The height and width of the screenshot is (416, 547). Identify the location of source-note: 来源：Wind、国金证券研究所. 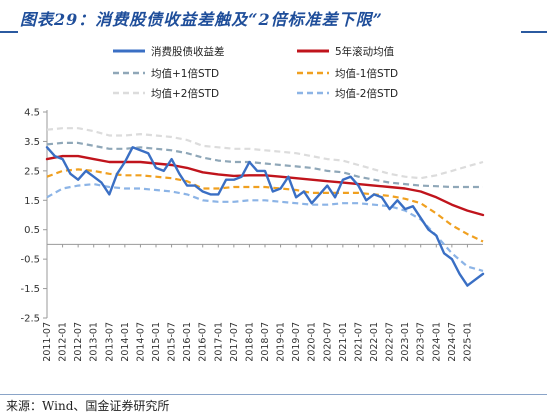
(88, 406).